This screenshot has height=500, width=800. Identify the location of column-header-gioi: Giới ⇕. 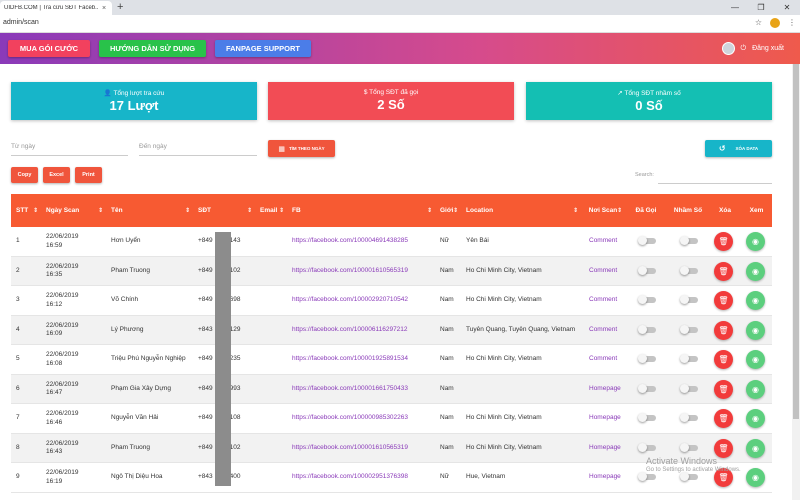
(448, 210).